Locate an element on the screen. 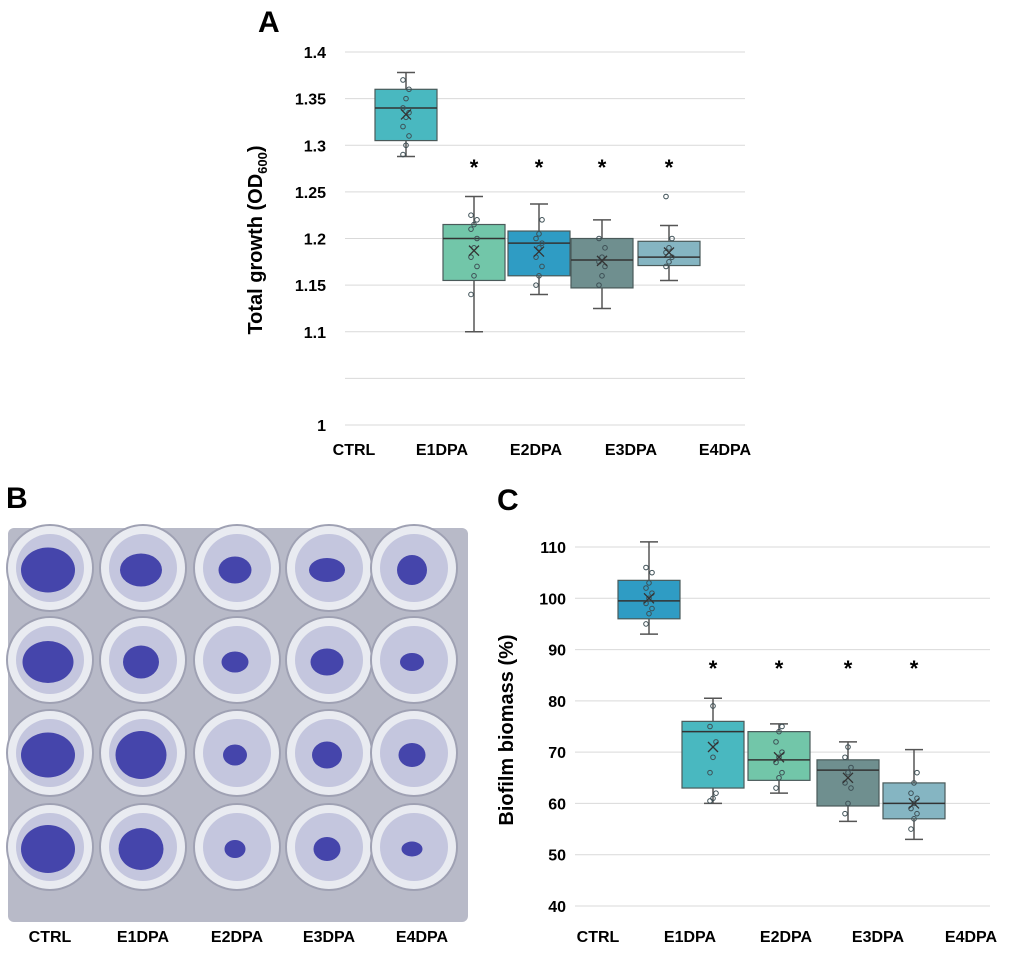 The height and width of the screenshot is (964, 1024). chart-a-box-ctrl is located at coordinates (406, 114).